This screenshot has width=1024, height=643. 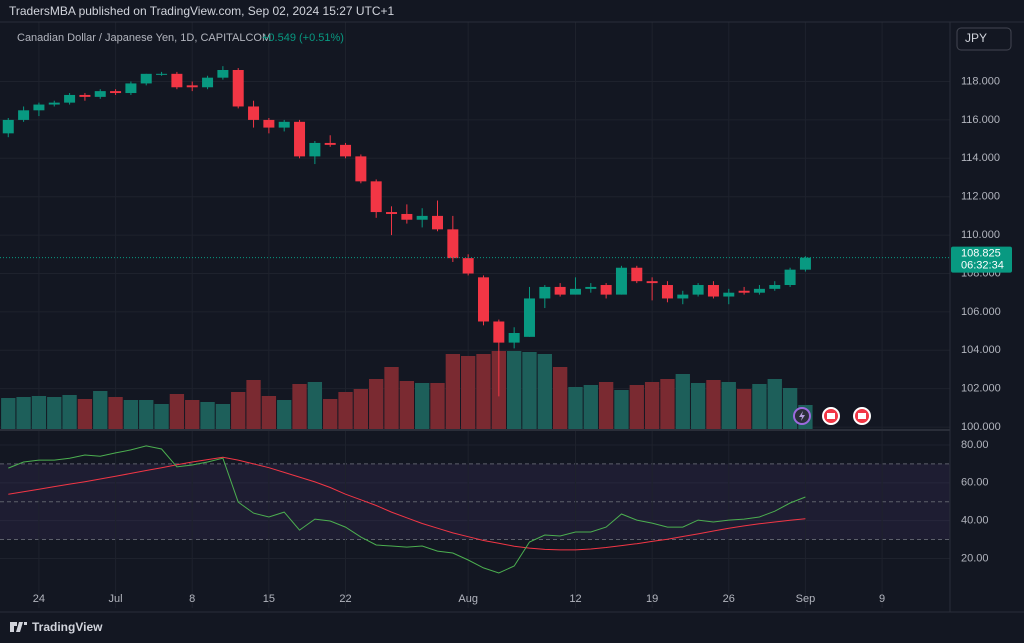 I want to click on x-tick-label: Sep, so click(x=806, y=599).